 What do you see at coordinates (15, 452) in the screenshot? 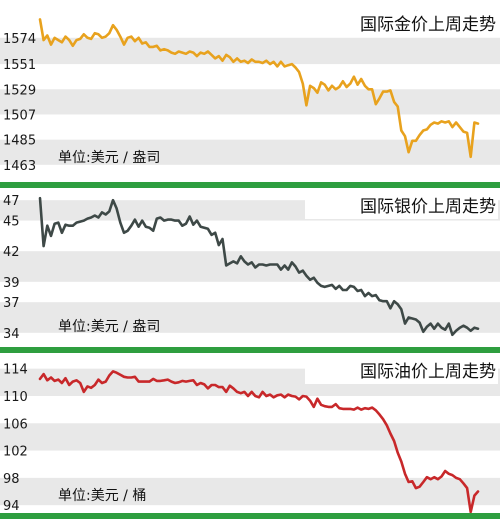
I see `y-tick-label: 102` at bounding box center [15, 452].